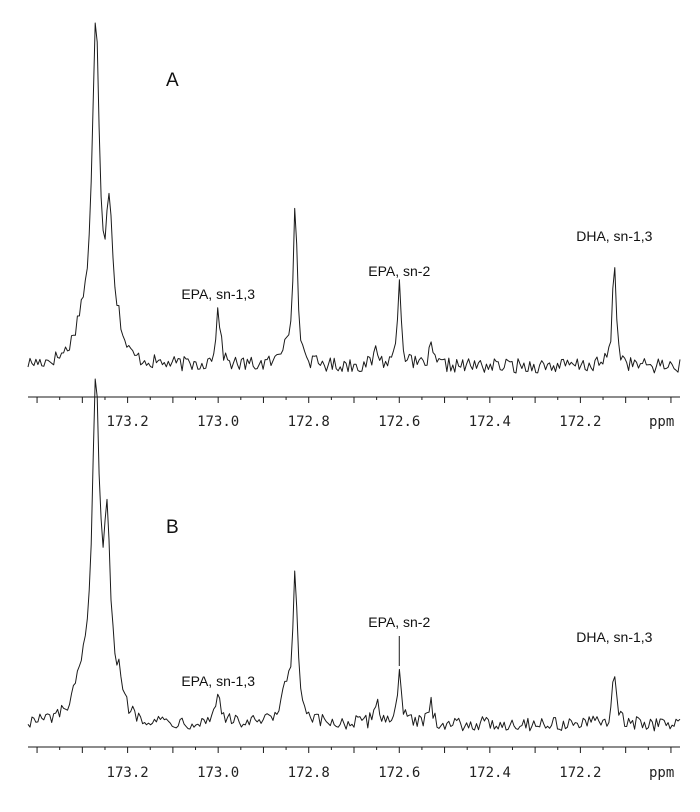  I want to click on panel-label: B, so click(172, 527).